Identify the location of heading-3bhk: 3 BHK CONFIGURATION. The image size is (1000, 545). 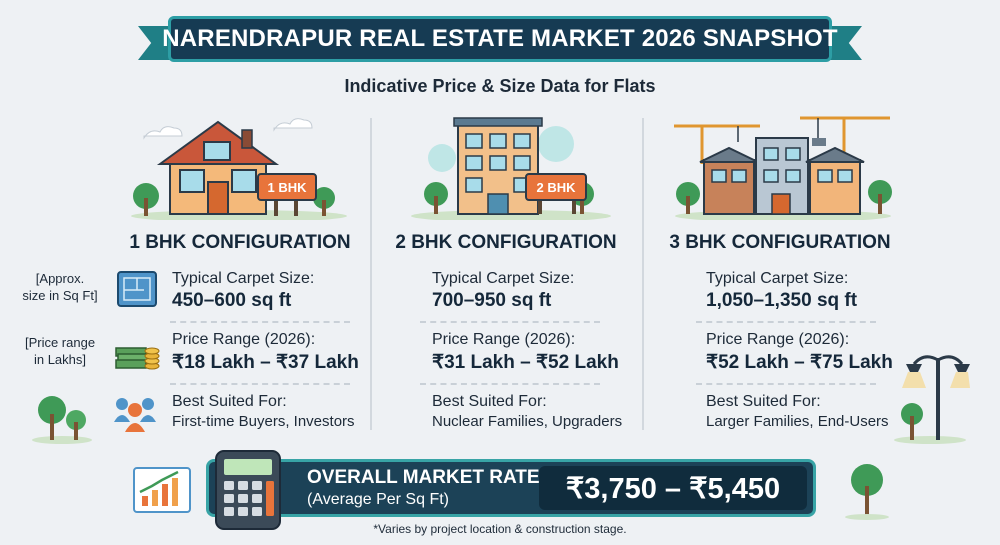
(780, 242).